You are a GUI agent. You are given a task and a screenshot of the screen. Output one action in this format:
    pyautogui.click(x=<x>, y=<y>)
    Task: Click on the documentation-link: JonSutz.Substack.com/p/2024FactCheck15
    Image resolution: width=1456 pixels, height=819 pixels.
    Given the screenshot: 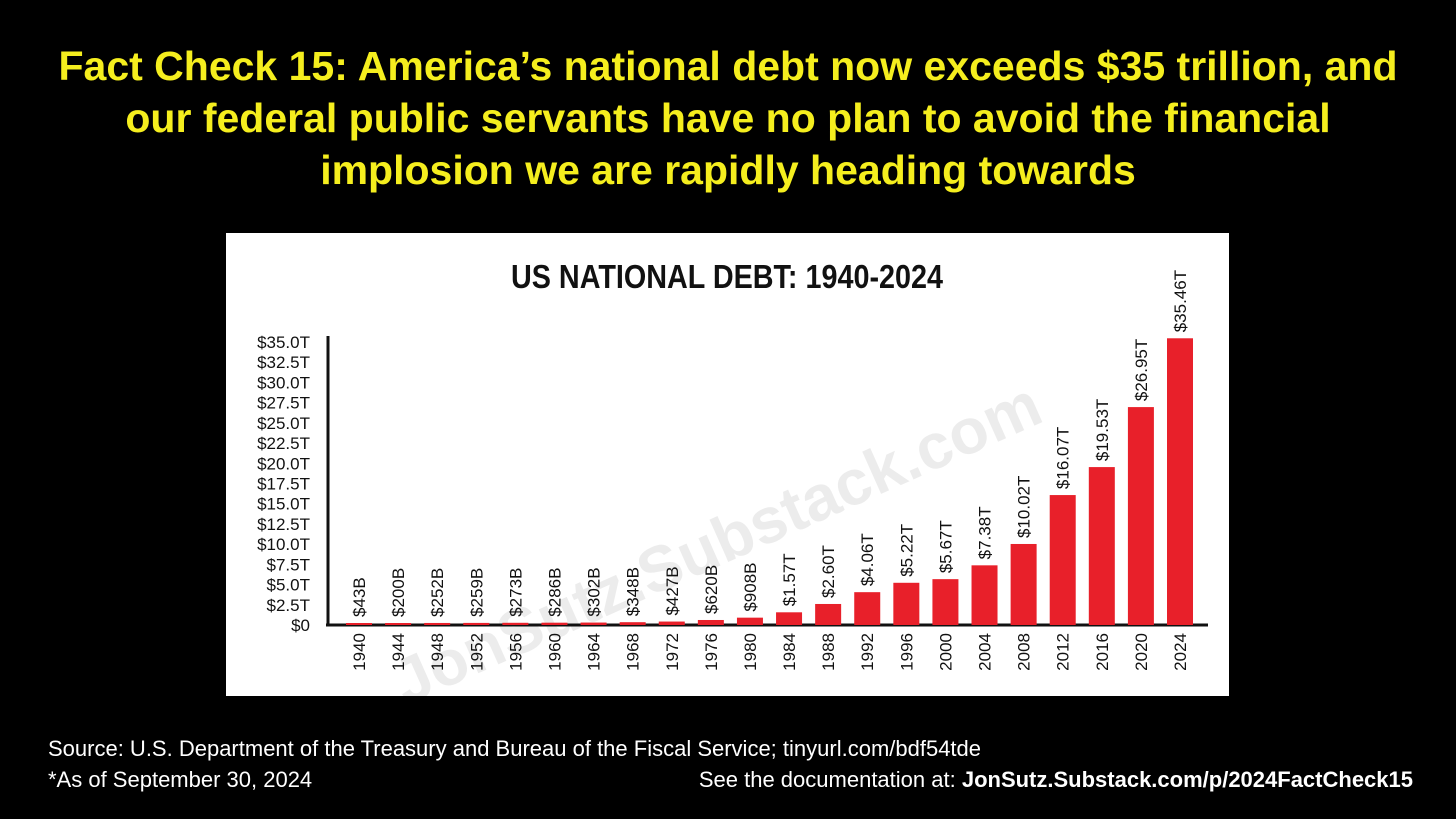 What is the action you would take?
    pyautogui.click(x=1187, y=779)
    